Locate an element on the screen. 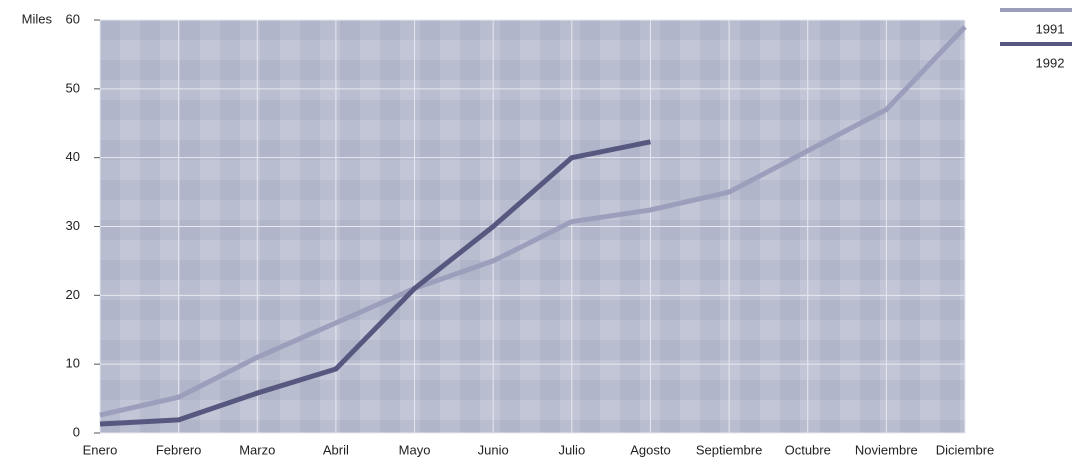 Image resolution: width=1086 pixels, height=464 pixels. y-tick-label: 30 is located at coordinates (73, 225).